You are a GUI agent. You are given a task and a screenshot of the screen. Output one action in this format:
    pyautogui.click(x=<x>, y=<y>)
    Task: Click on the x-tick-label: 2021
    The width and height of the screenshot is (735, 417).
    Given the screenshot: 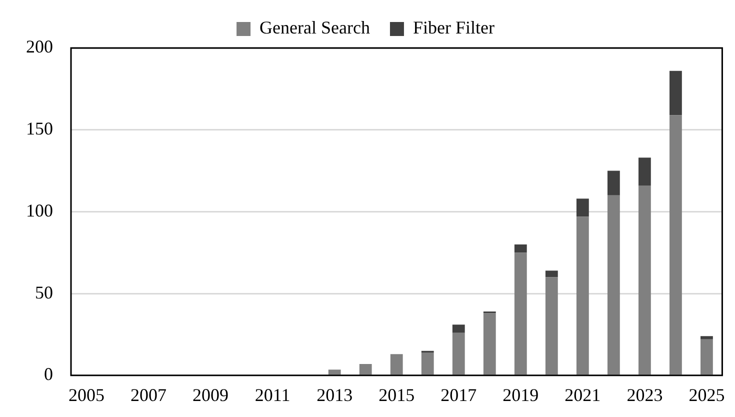 What is the action you would take?
    pyautogui.click(x=582, y=394)
    